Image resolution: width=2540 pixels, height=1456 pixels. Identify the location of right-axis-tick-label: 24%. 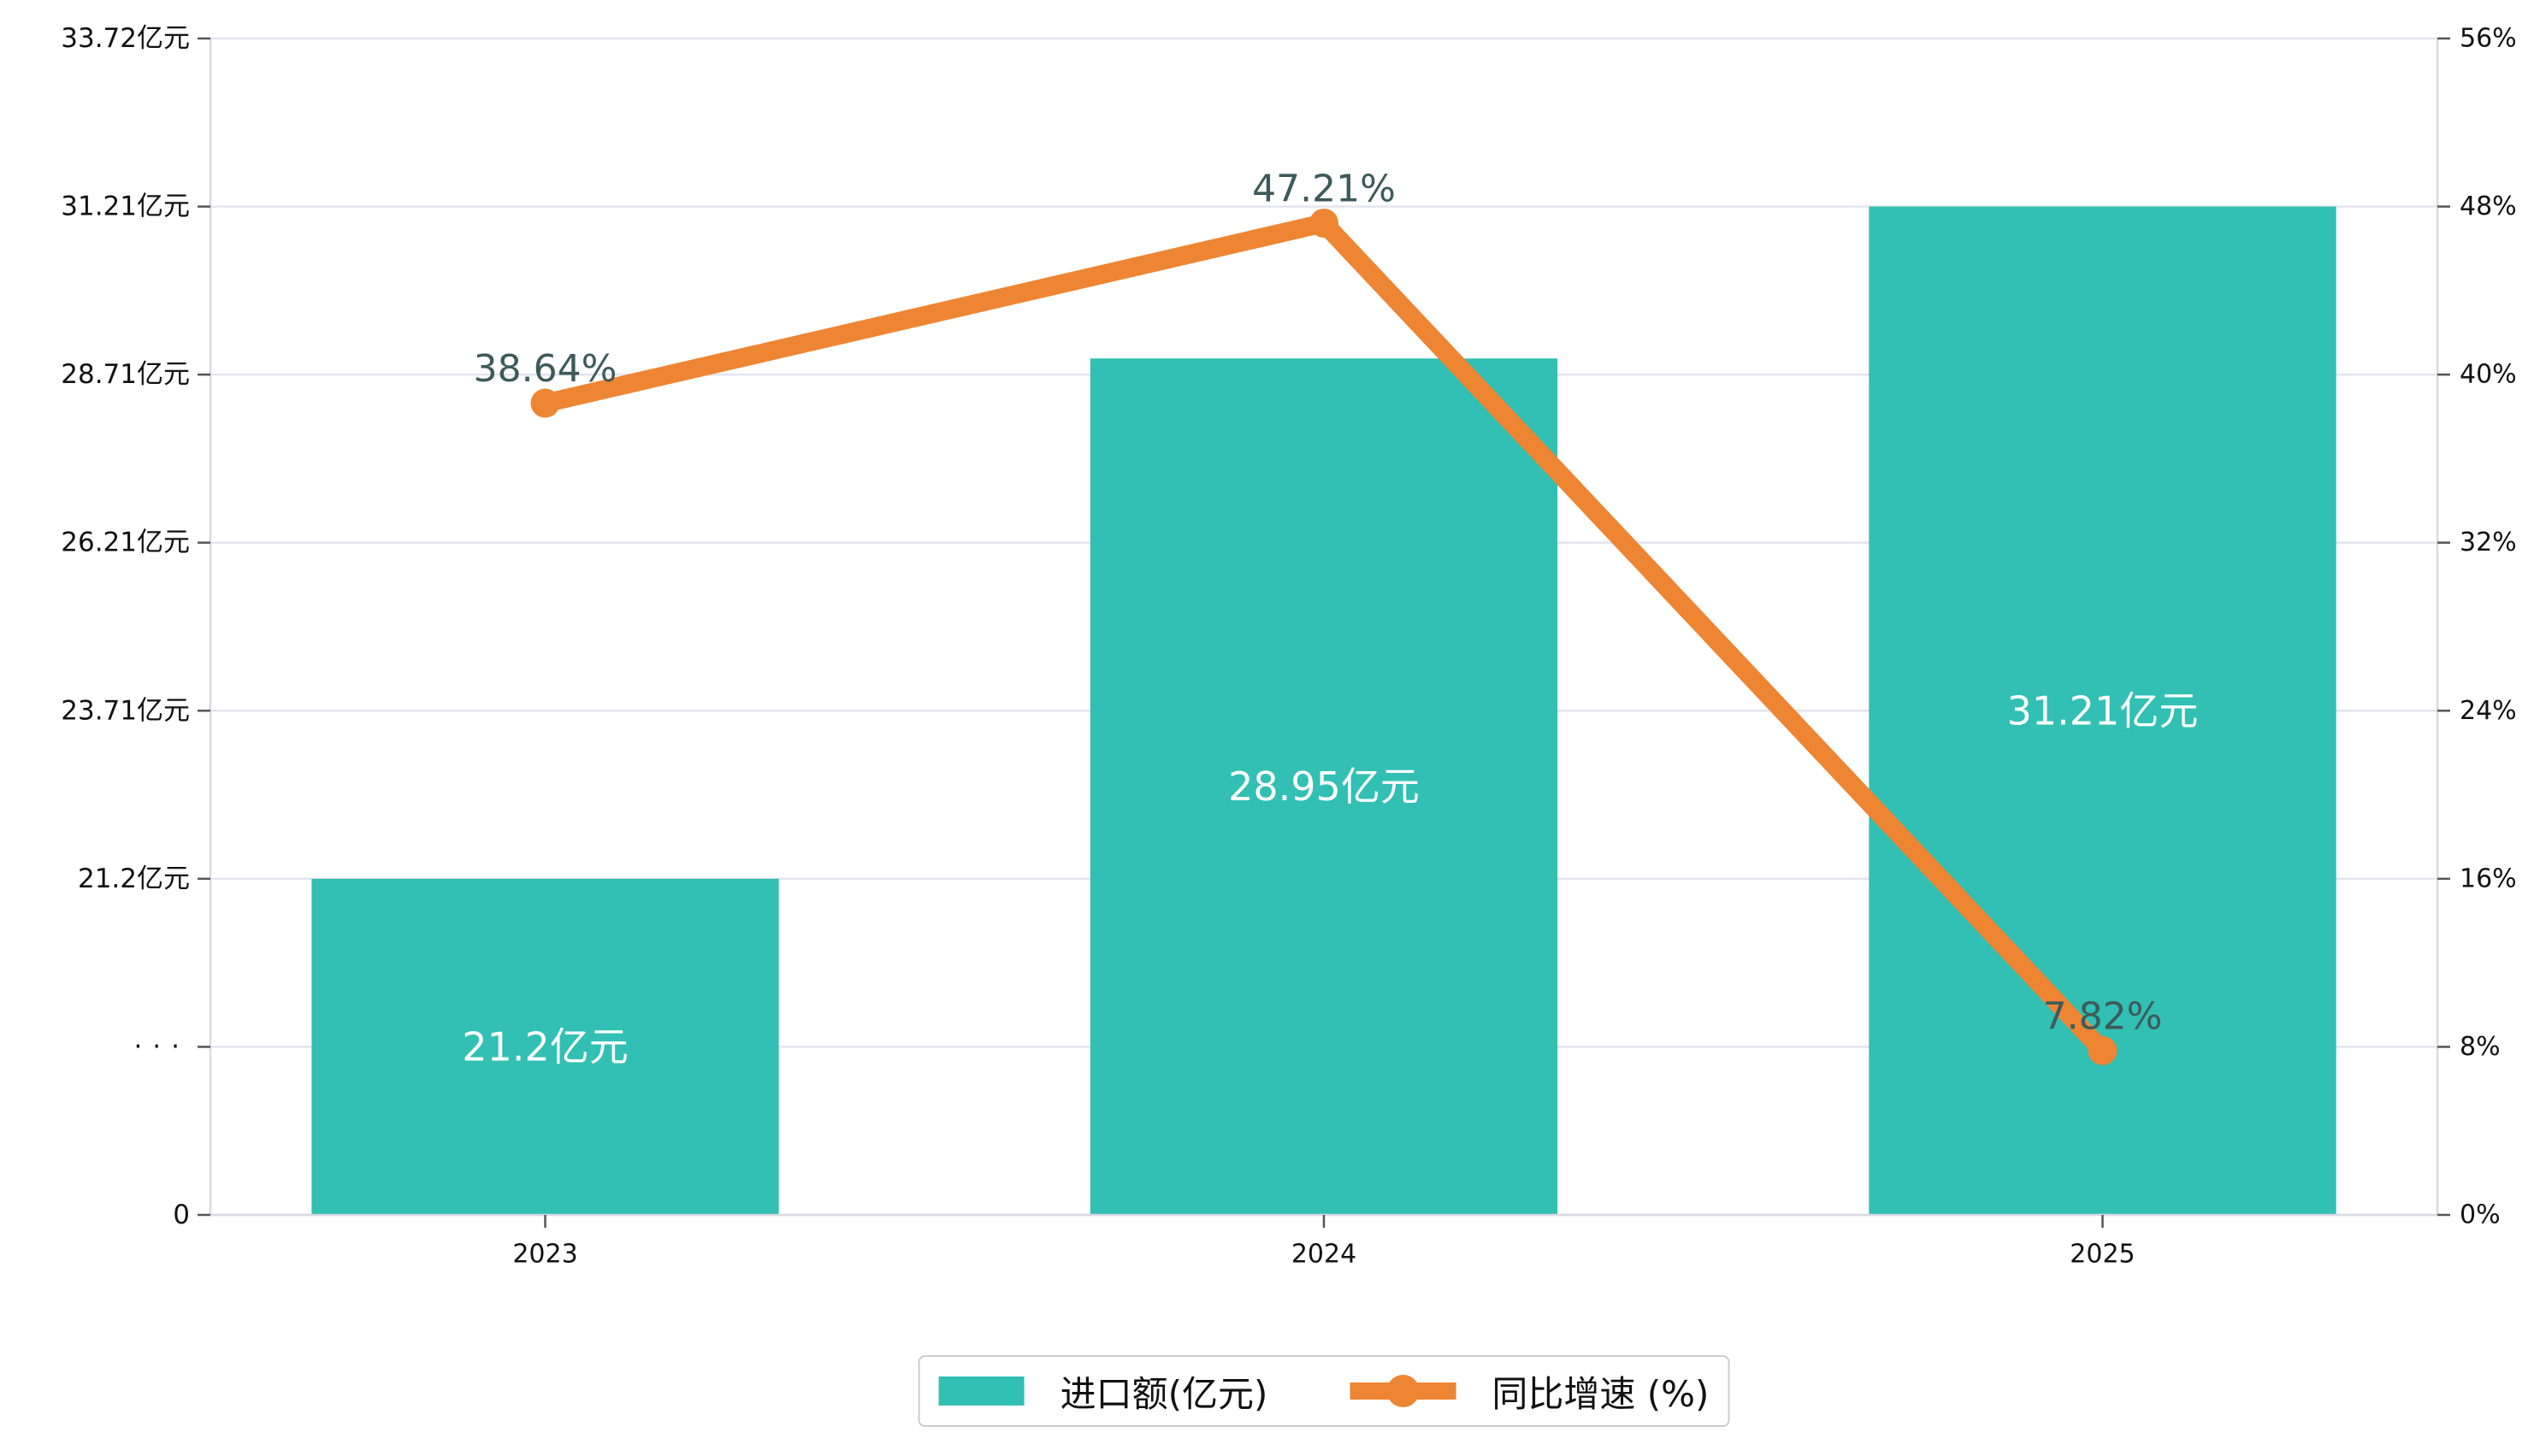
(2488, 711).